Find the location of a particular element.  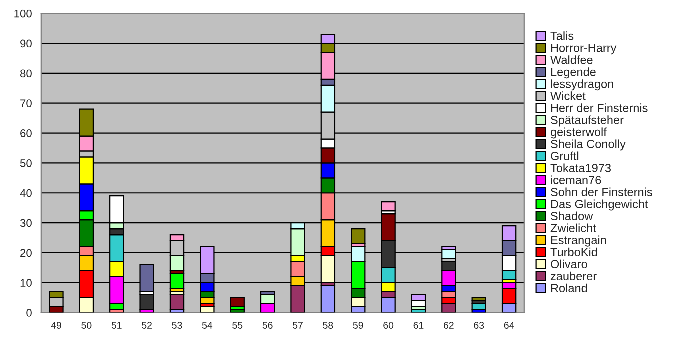

legend-label: TurboKid is located at coordinates (574, 252).